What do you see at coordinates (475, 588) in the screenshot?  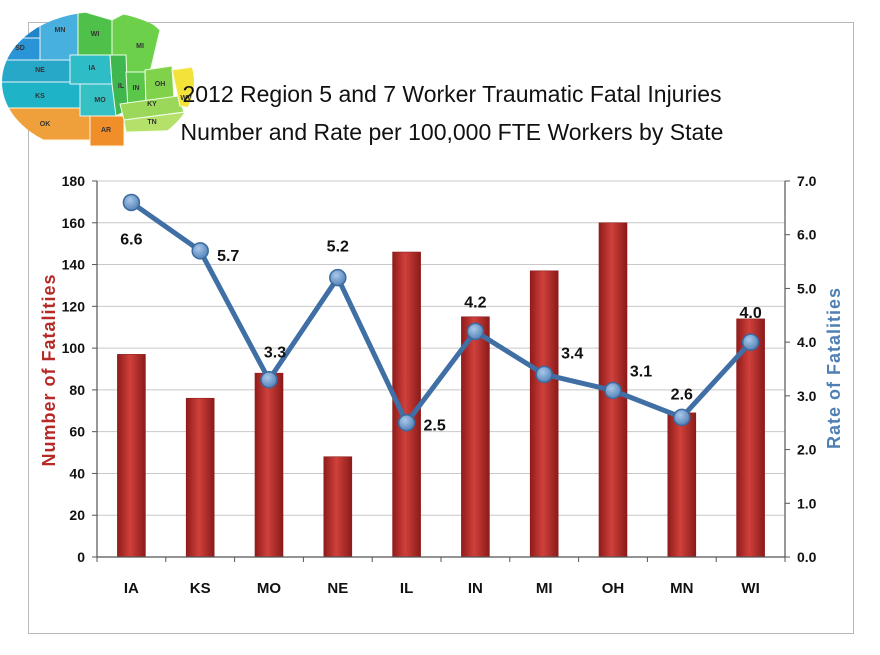 I see `x-tick-label: IN` at bounding box center [475, 588].